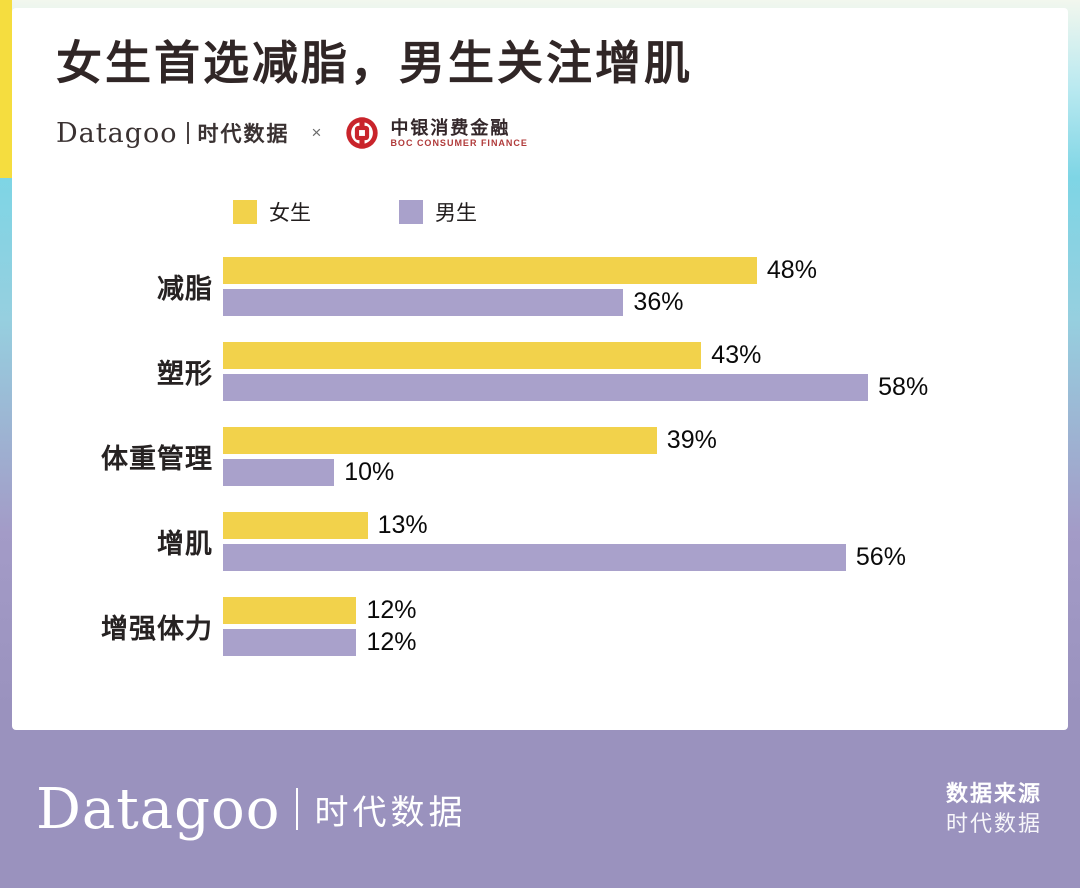 This screenshot has height=888, width=1080. What do you see at coordinates (638, 212) in the screenshot?
I see `chart-legend: 女生 男生` at bounding box center [638, 212].